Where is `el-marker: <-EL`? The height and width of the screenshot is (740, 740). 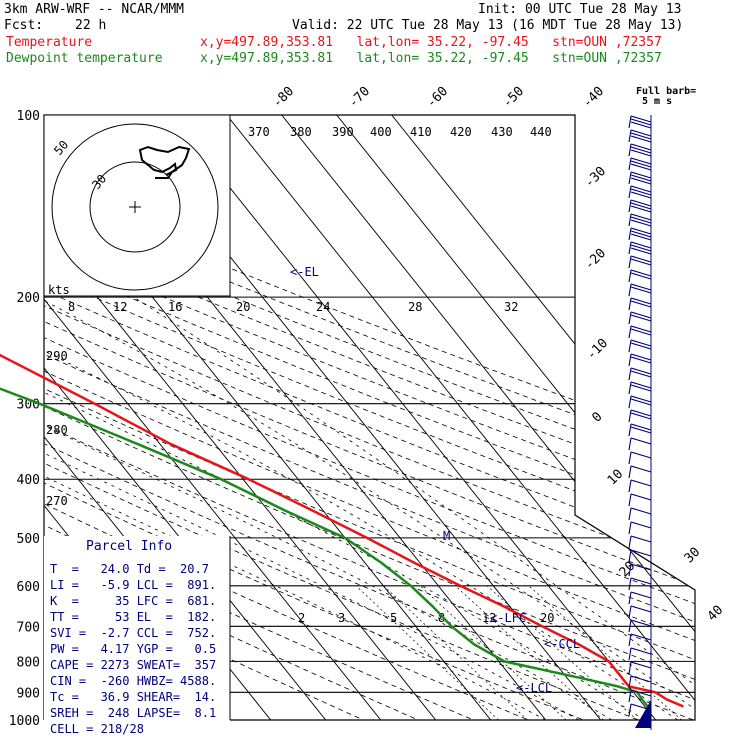
el-marker: <-EL is located at coordinates (304, 272).